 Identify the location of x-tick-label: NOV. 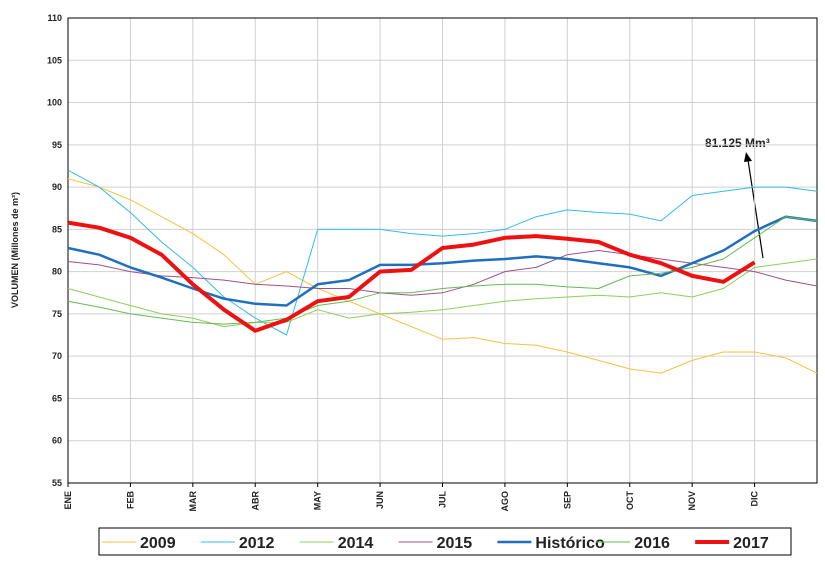
(692, 501).